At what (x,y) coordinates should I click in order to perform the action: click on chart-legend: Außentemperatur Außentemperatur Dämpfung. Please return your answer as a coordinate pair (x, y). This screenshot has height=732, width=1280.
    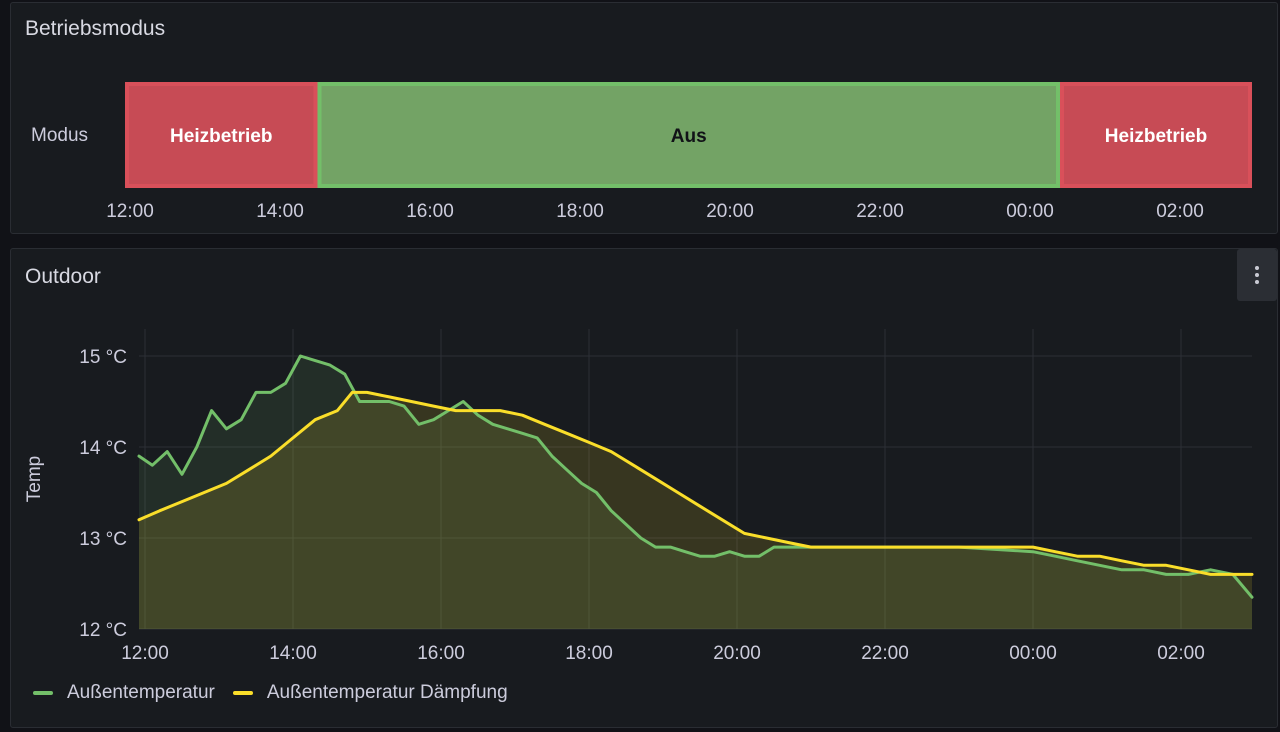
    Looking at the image, I should click on (273, 693).